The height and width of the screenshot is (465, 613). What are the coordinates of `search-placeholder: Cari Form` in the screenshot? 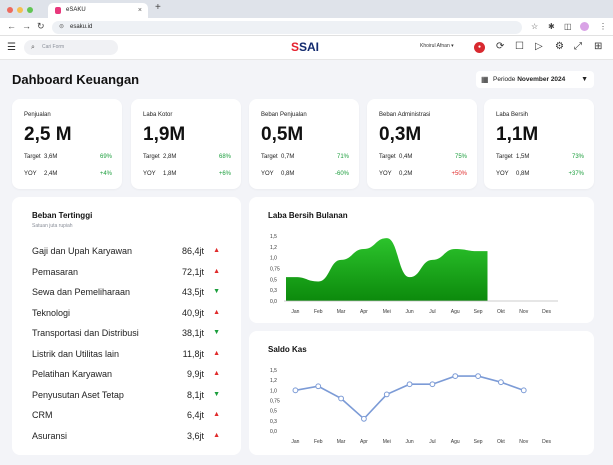 It's located at (53, 47).